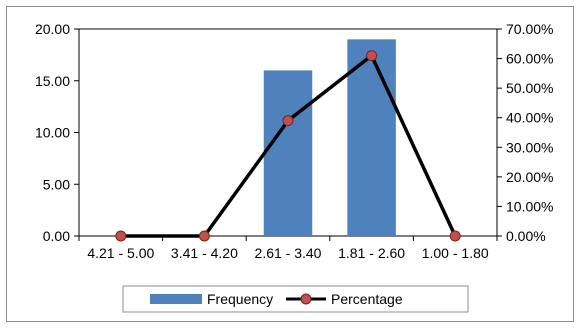 Image resolution: width=581 pixels, height=329 pixels. Describe the element at coordinates (120, 253) in the screenshot. I see `category-label: 4.21 - 5.00` at that location.